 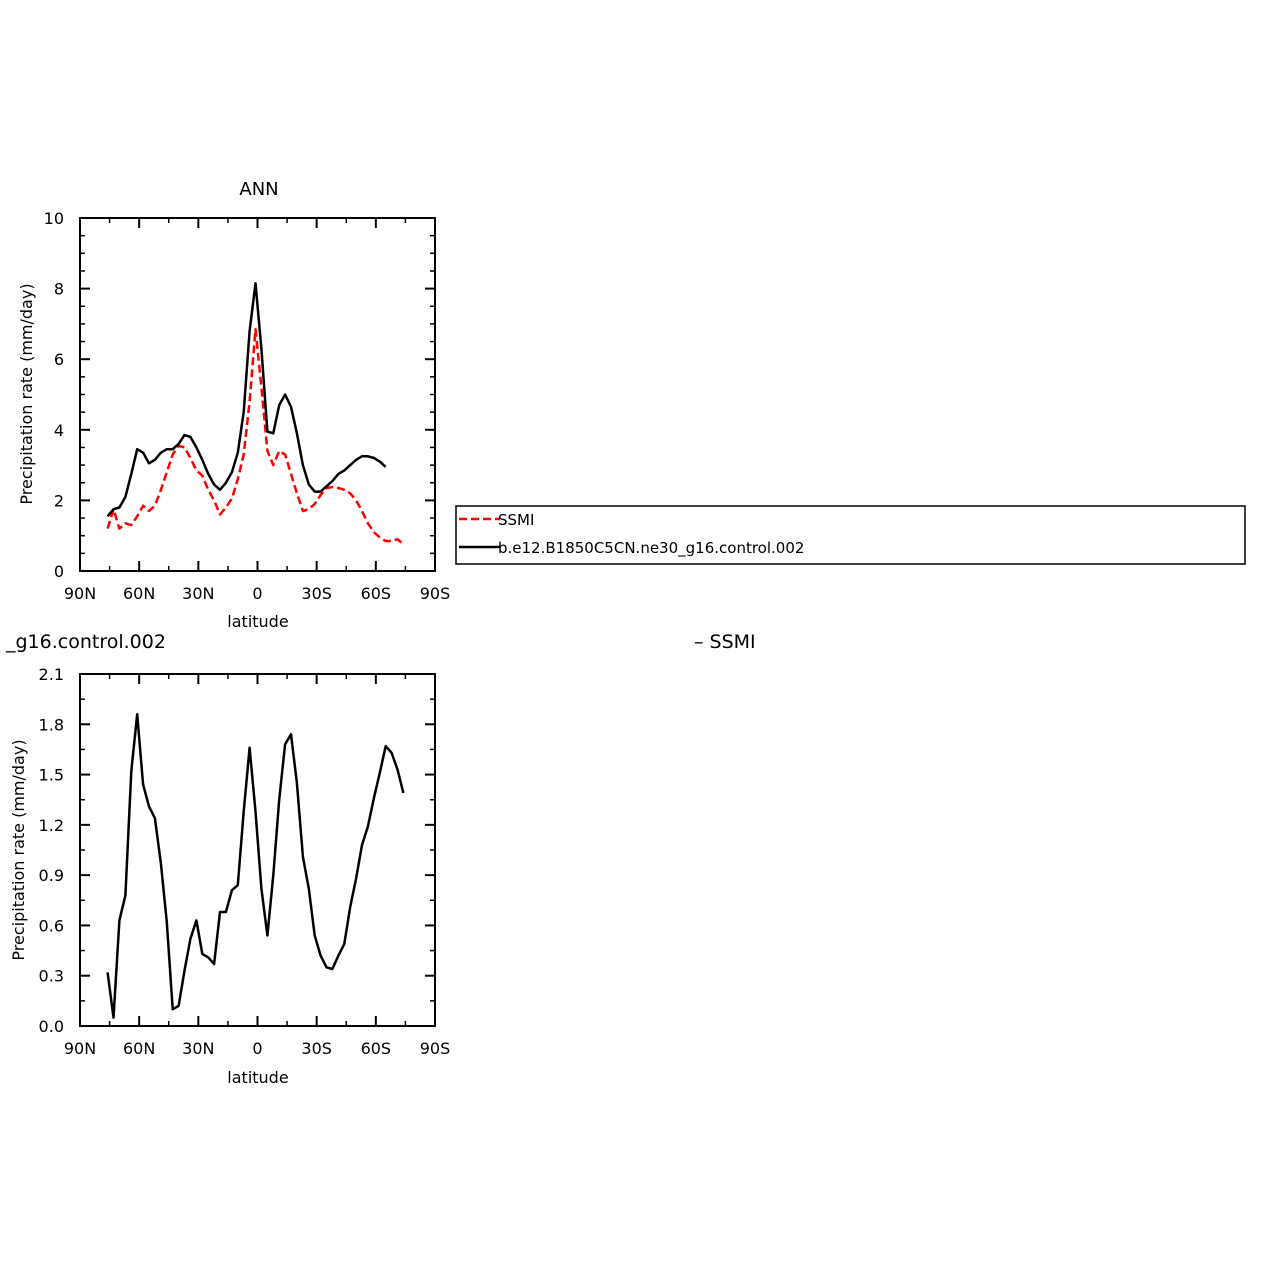 What do you see at coordinates (59, 500) in the screenshot?
I see `y-tick-label: 2` at bounding box center [59, 500].